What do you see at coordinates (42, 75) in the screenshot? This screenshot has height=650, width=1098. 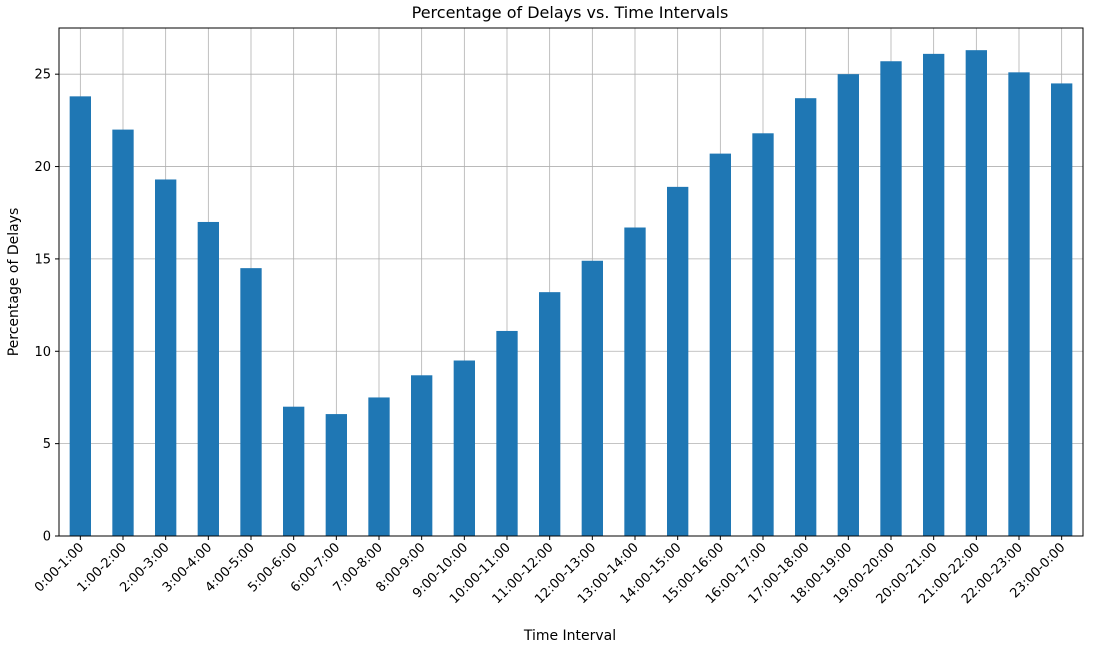 I see `y-tick-label: 25` at bounding box center [42, 75].